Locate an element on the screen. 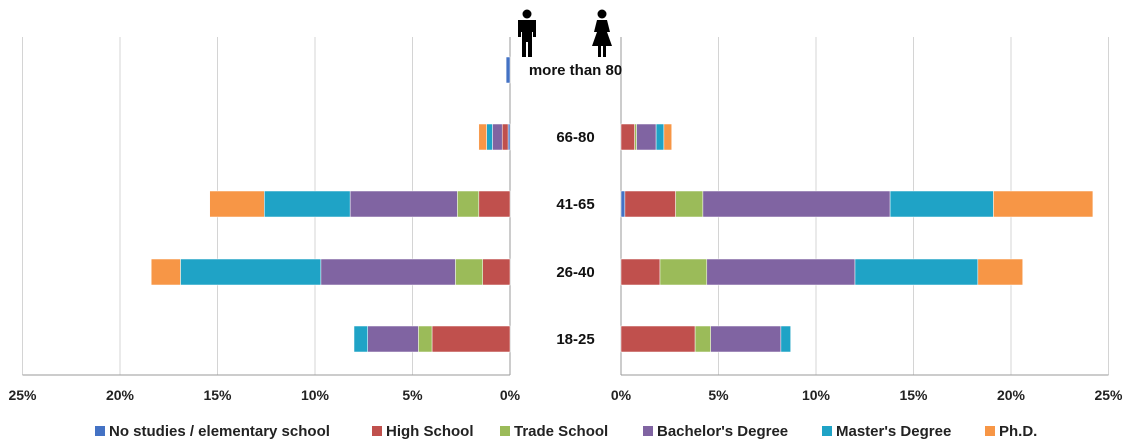 The width and height of the screenshot is (1128, 447). legend-label: No studies / elementary school is located at coordinates (219, 431).